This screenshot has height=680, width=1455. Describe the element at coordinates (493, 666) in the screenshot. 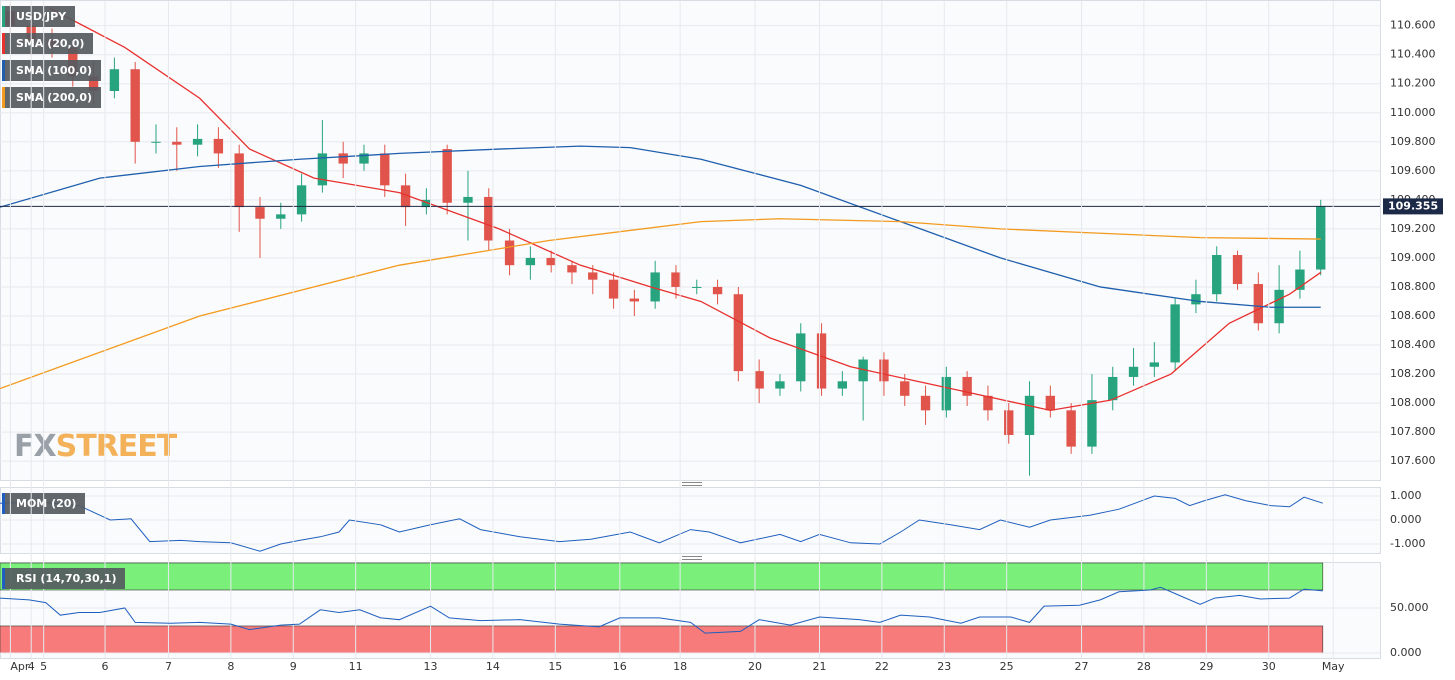

I see `x-tick-label: 14` at that location.